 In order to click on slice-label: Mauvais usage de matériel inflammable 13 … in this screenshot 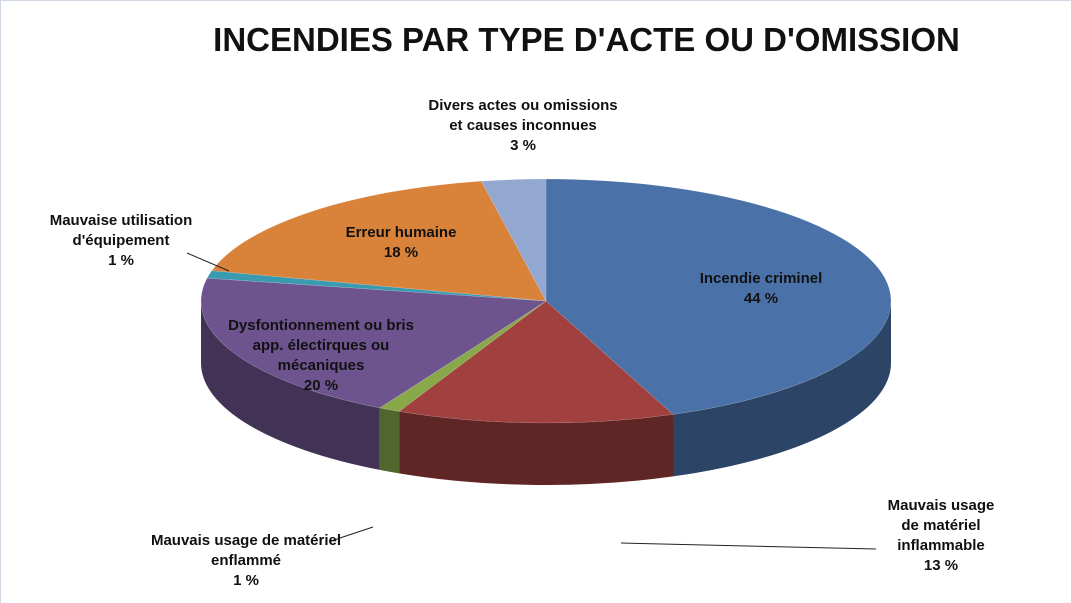, I will do `click(941, 536)`.